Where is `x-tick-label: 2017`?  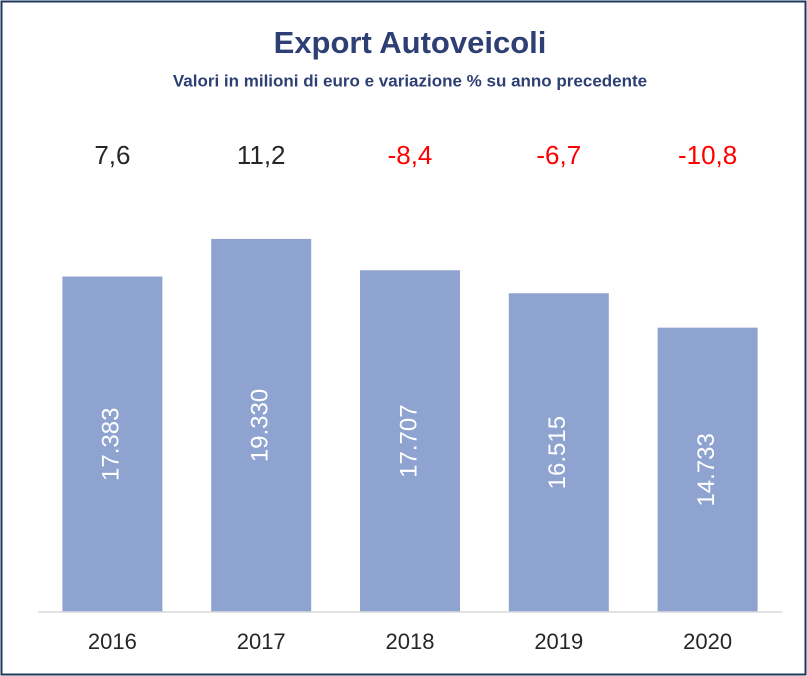
x-tick-label: 2017 is located at coordinates (261, 641).